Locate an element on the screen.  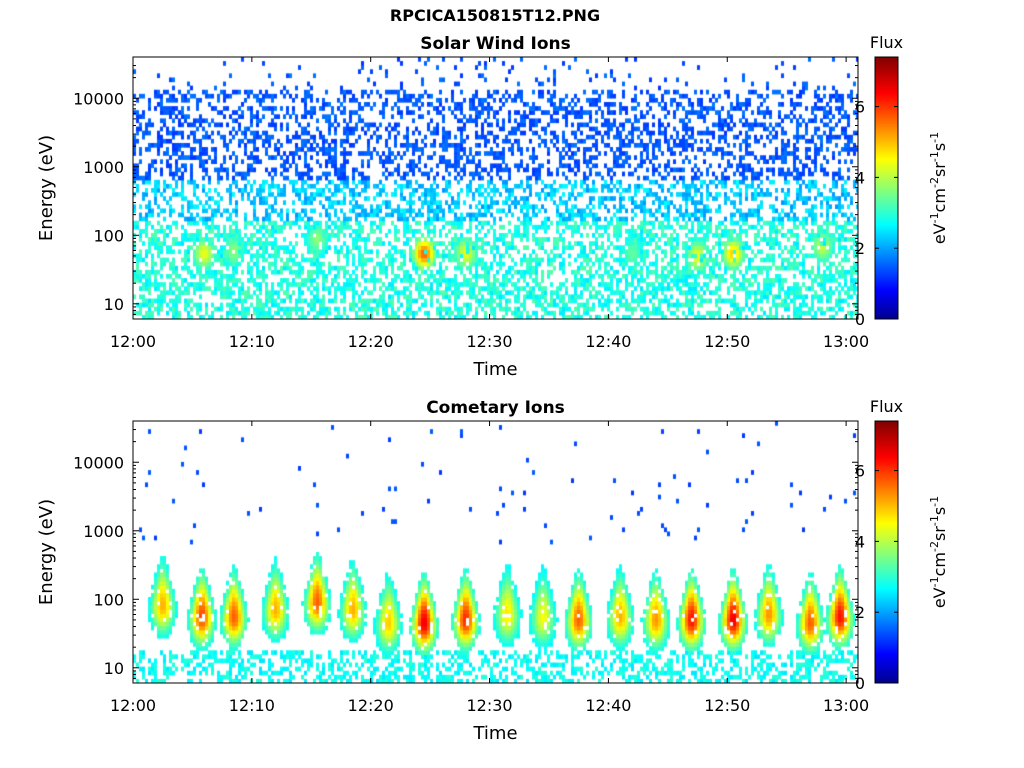
page-title: RPCICA150815T12.PNG is located at coordinates (495, 15).